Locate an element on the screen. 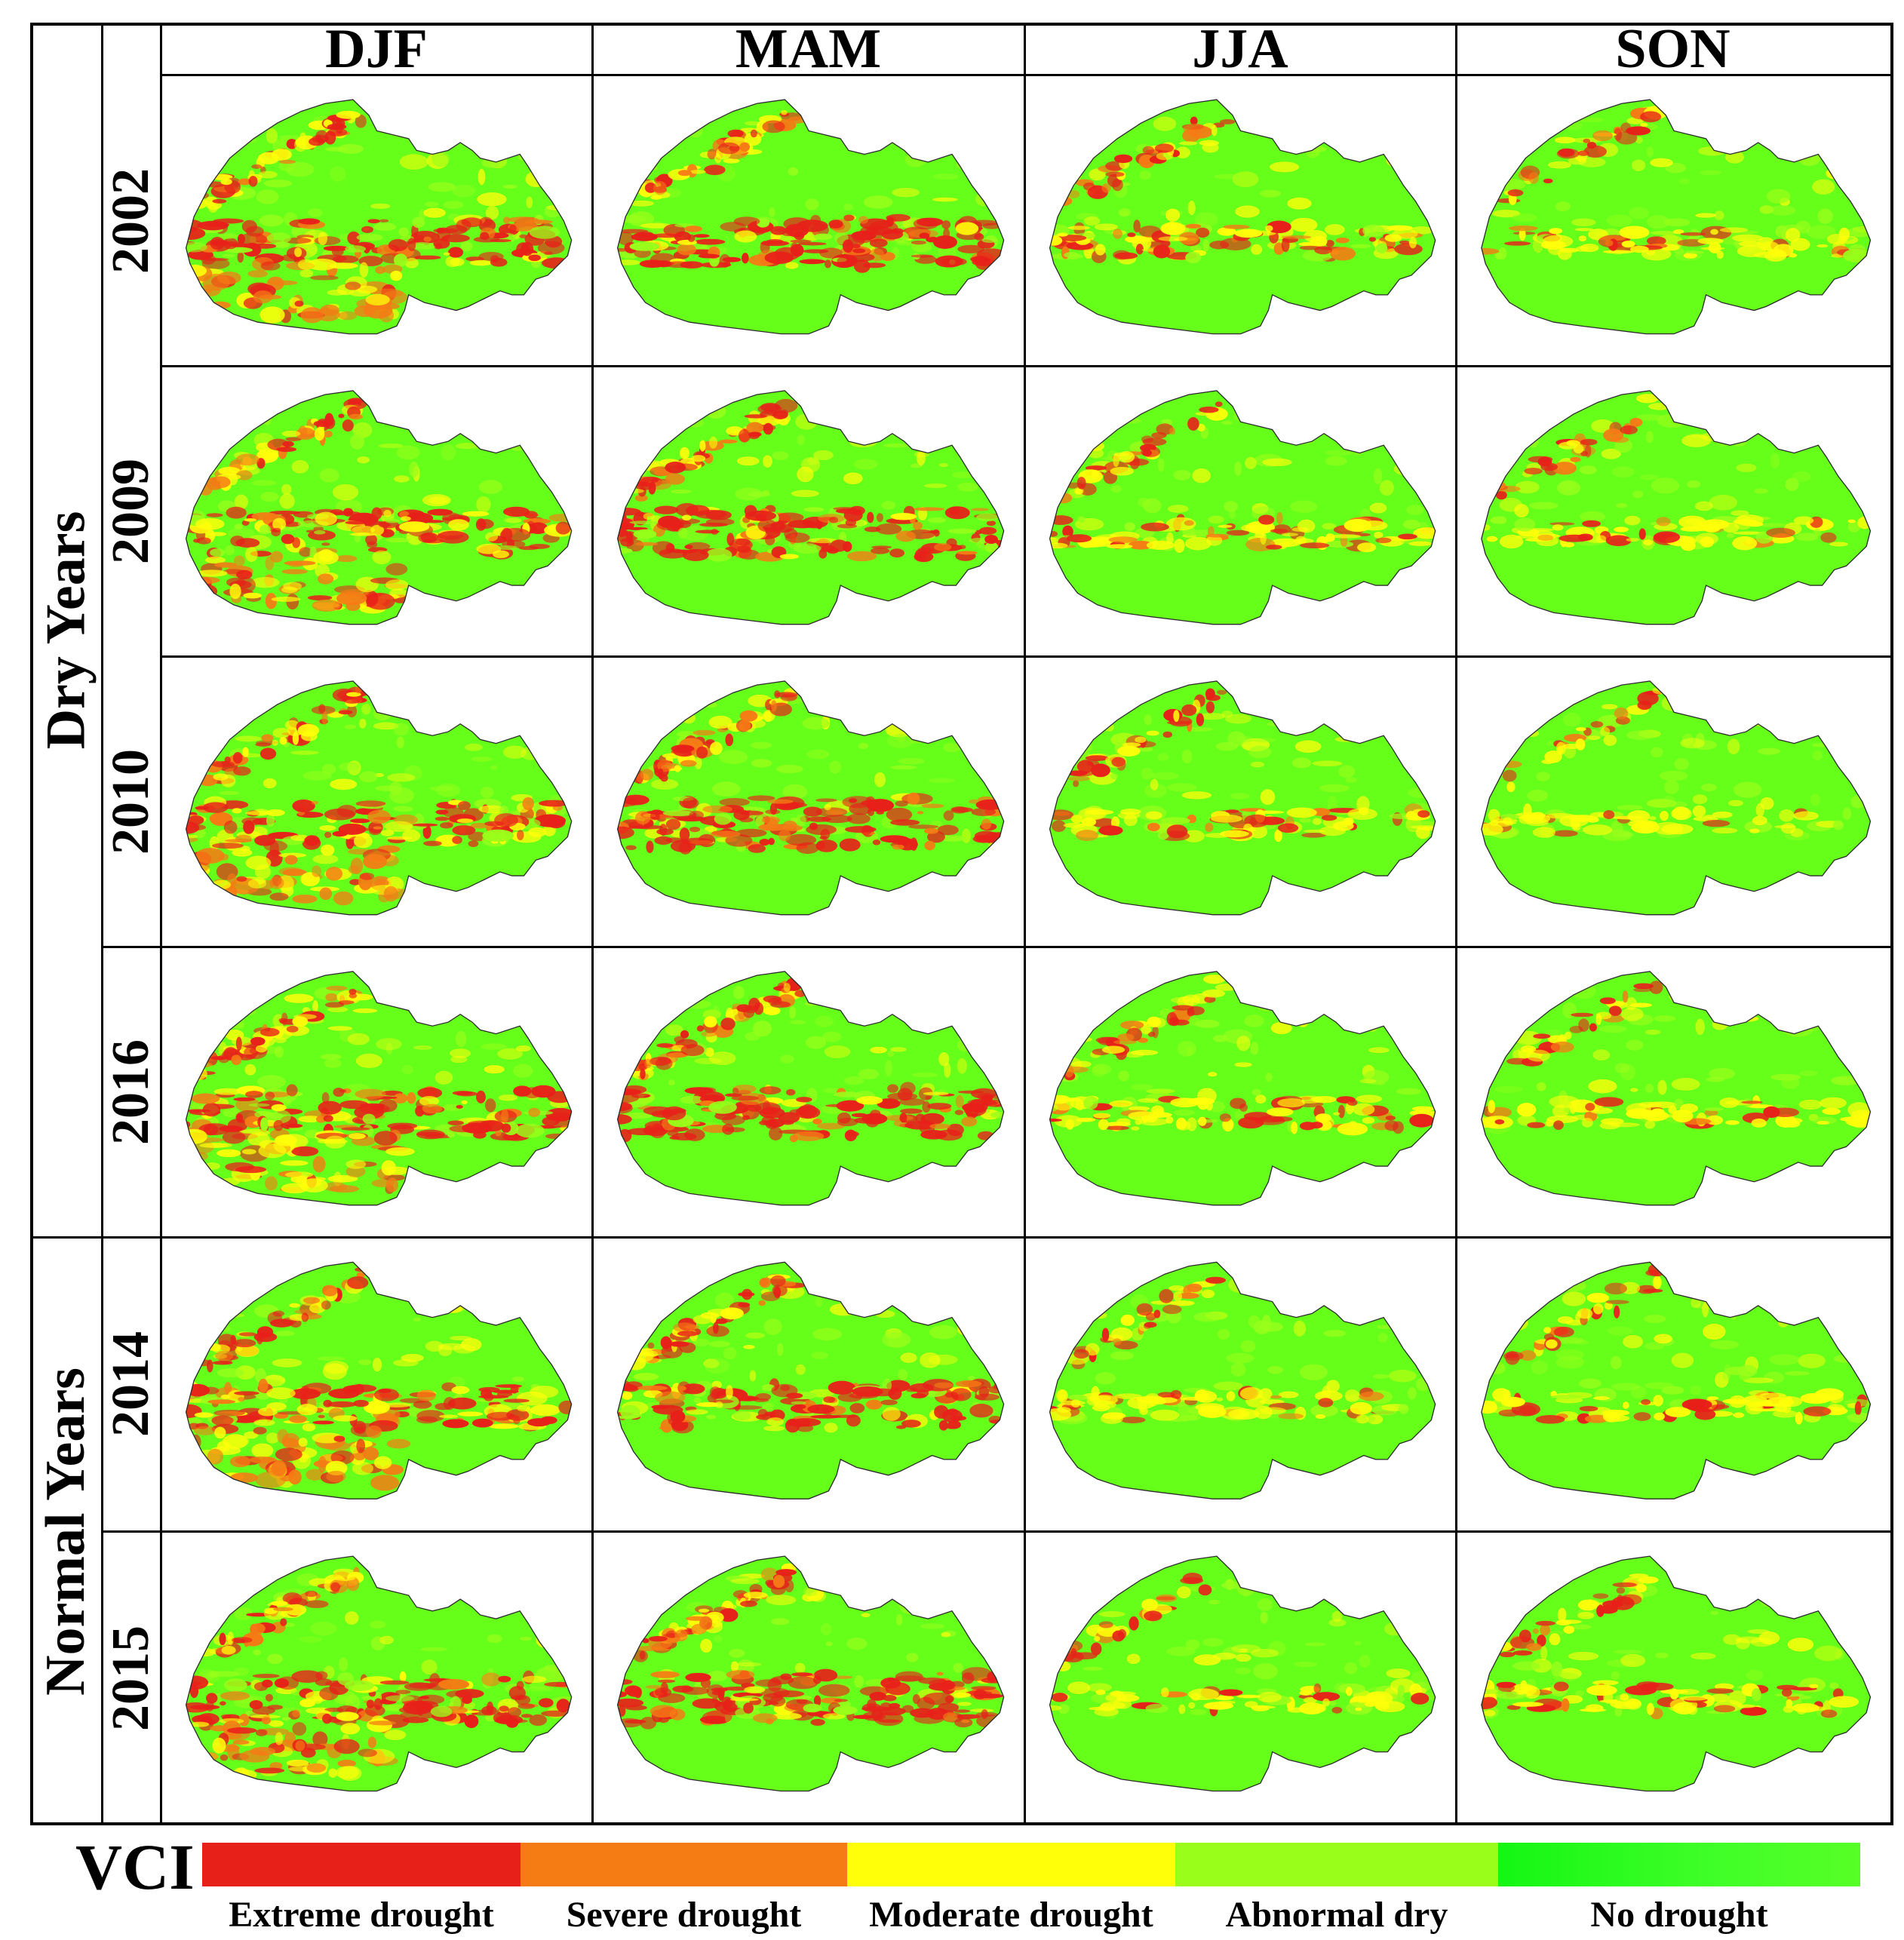  year-label-2015: 2015 is located at coordinates (131, 1678).